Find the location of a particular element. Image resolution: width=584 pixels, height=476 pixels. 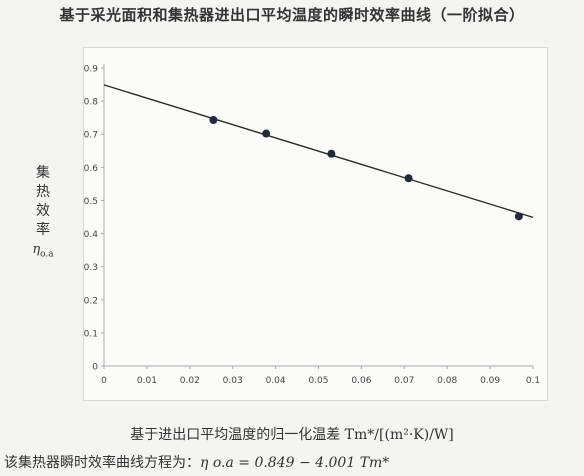

chart-title: 基于采光面积和集热器进出口平均温度的瞬时效率曲线（一阶拟合） is located at coordinates (292, 15).